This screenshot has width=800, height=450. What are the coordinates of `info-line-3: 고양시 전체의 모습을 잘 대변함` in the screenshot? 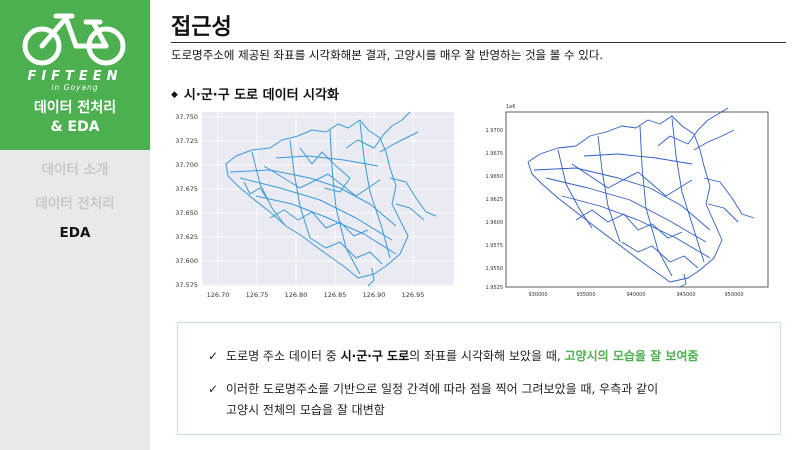 It's located at (305, 410).